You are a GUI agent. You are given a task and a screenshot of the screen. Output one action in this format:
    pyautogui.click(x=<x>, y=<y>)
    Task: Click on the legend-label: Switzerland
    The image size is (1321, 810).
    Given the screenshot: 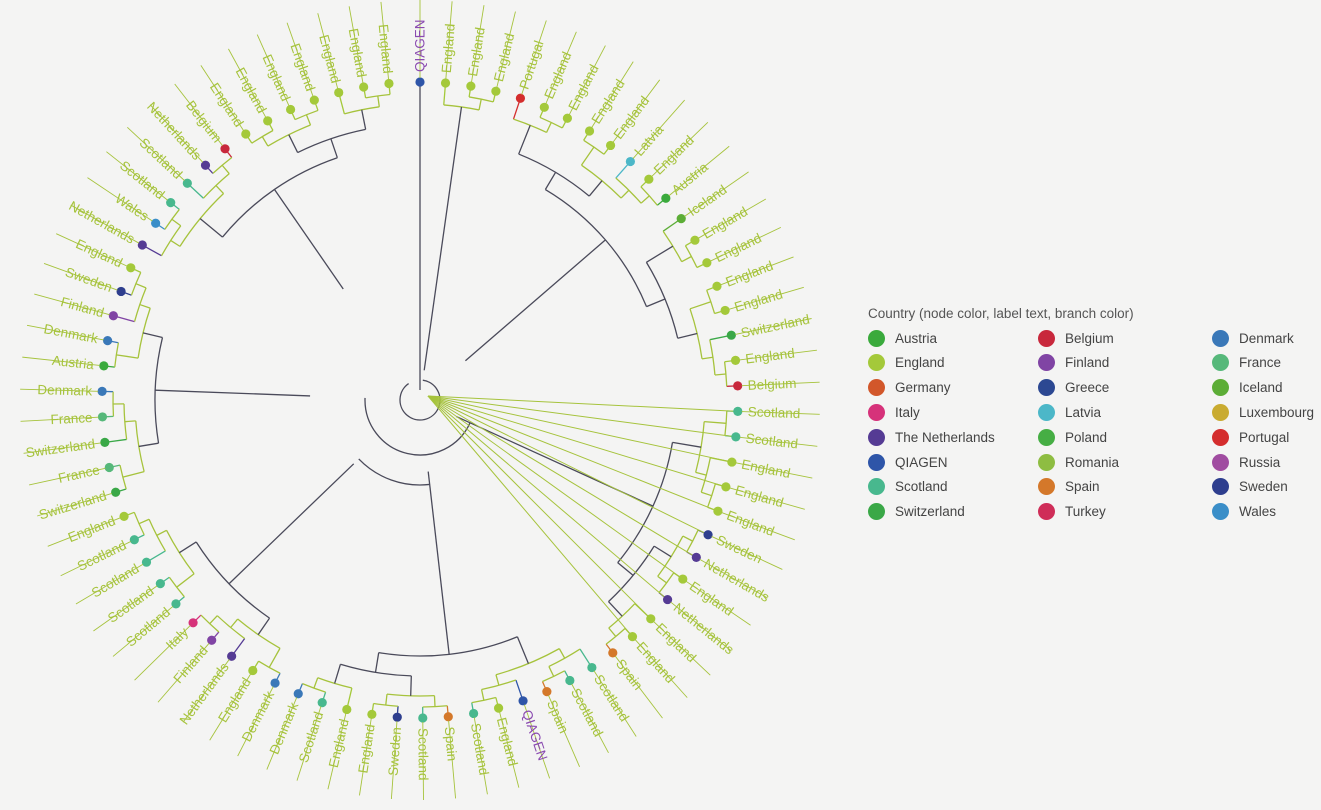 What is the action you would take?
    pyautogui.click(x=930, y=512)
    